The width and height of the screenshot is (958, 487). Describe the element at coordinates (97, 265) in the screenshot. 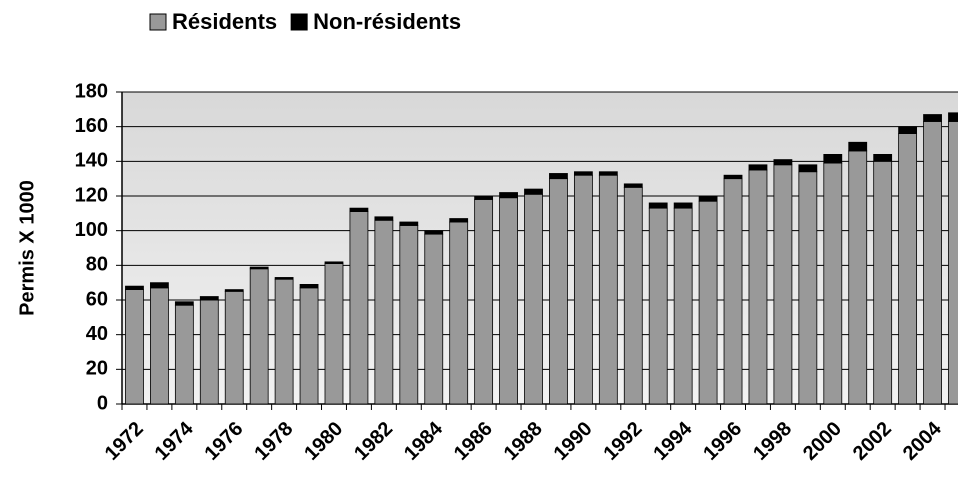

I see `y-tick-label: 80` at that location.